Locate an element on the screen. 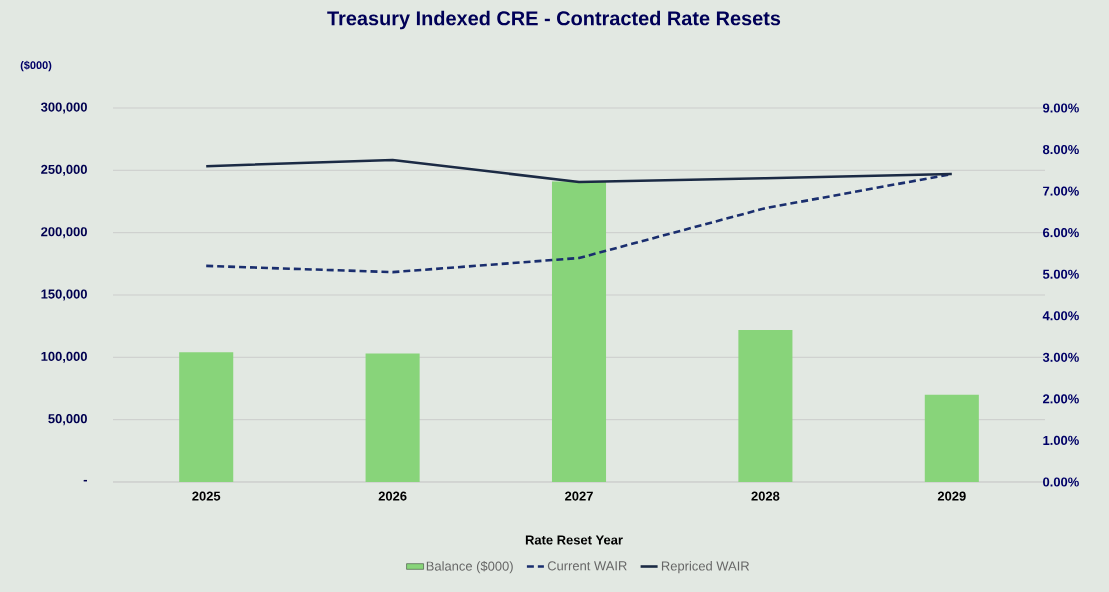 This screenshot has width=1109, height=592. x-tick-label: 2029 is located at coordinates (951, 496).